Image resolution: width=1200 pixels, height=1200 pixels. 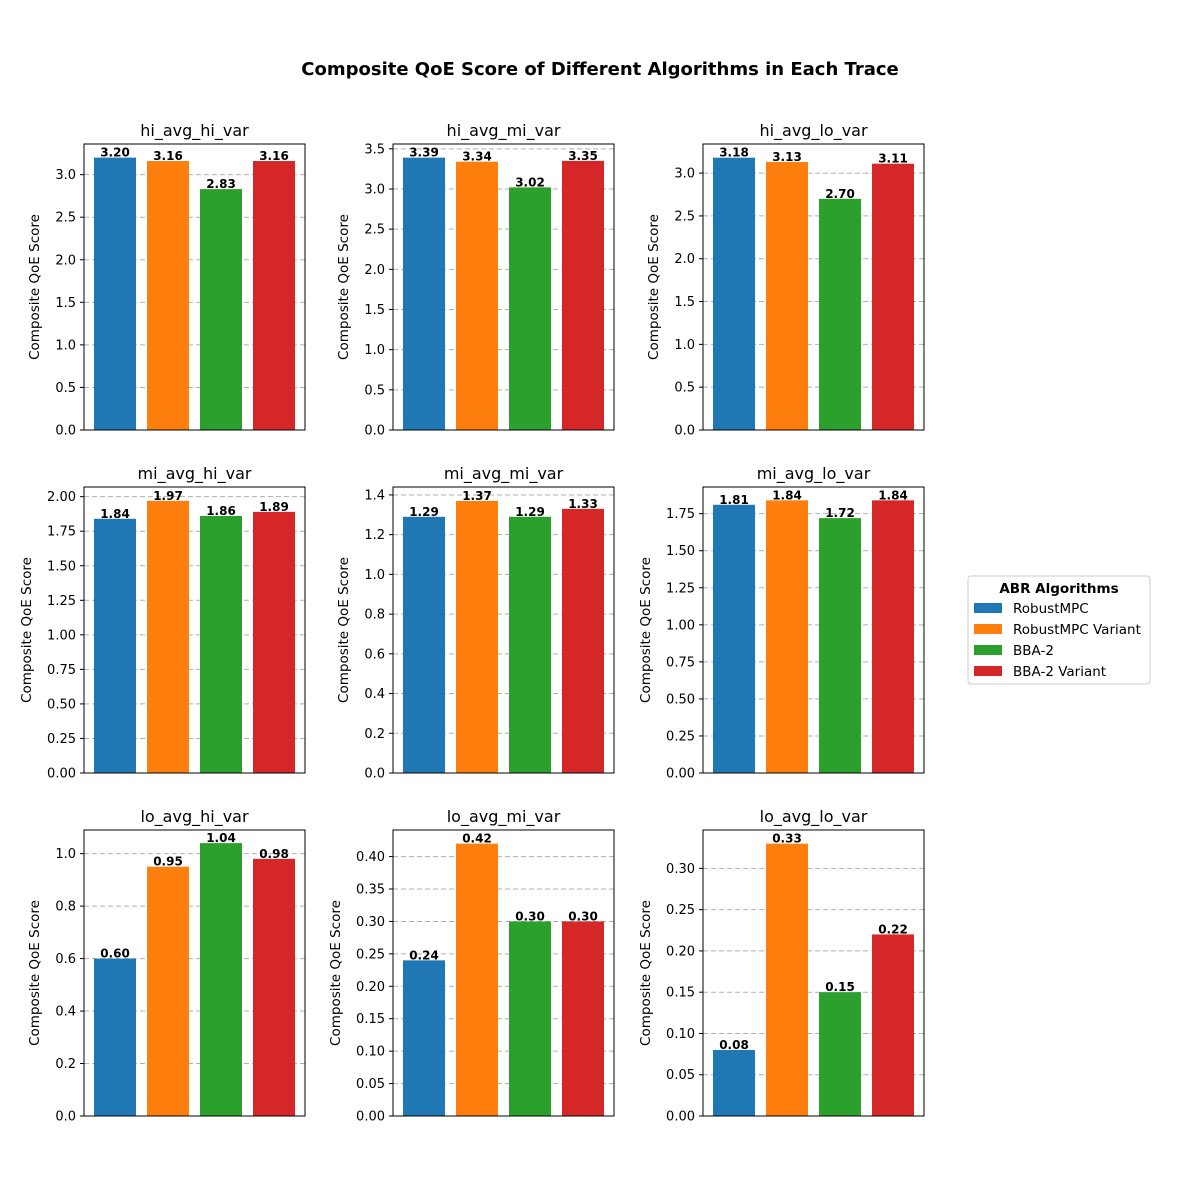 What do you see at coordinates (814, 474) in the screenshot?
I see `subplot-title: mi_avg_lo_var` at bounding box center [814, 474].